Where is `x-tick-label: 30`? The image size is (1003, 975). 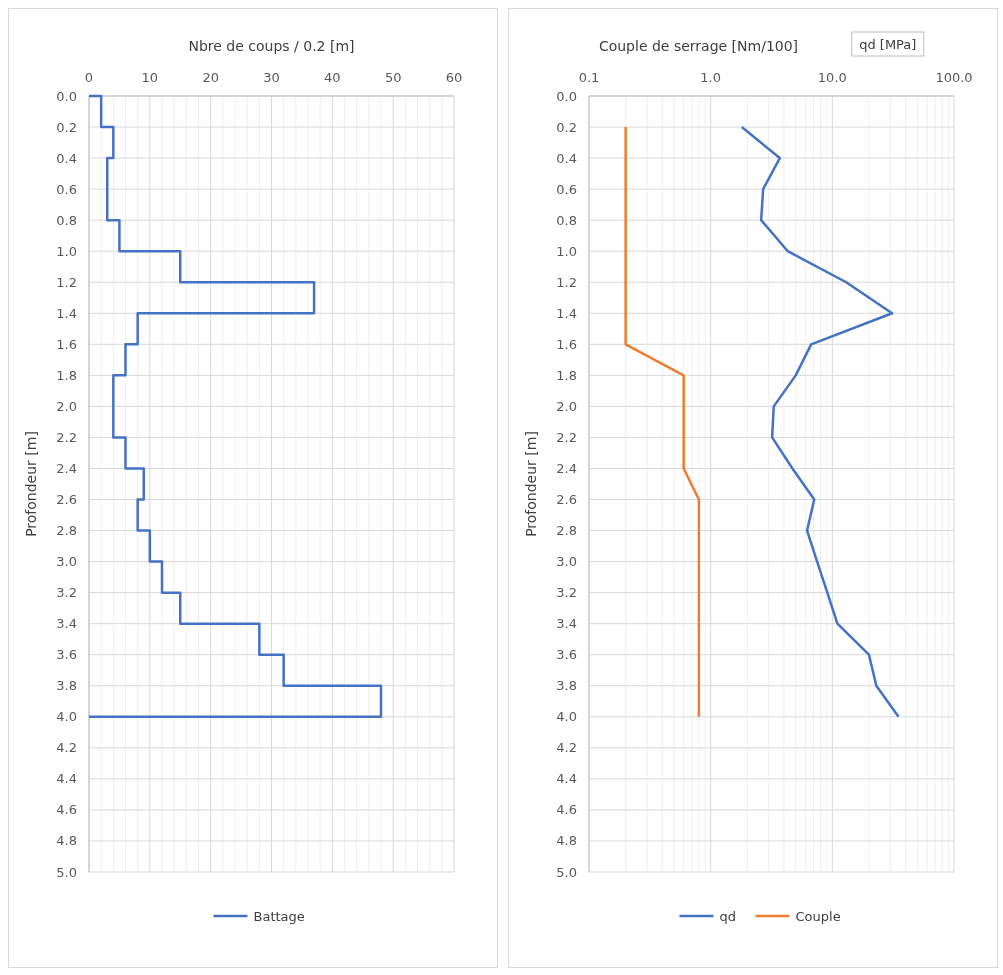
x-tick-label: 30 is located at coordinates (271, 77).